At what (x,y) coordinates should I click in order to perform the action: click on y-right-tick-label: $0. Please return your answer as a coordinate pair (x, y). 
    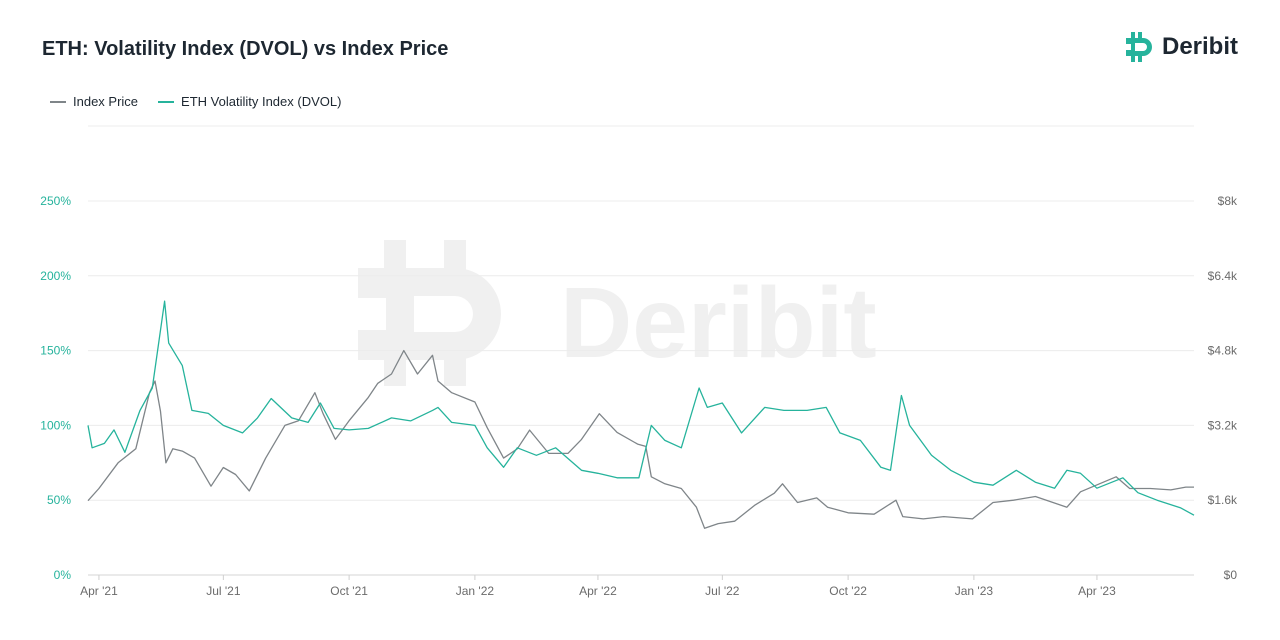
    Looking at the image, I should click on (1231, 575).